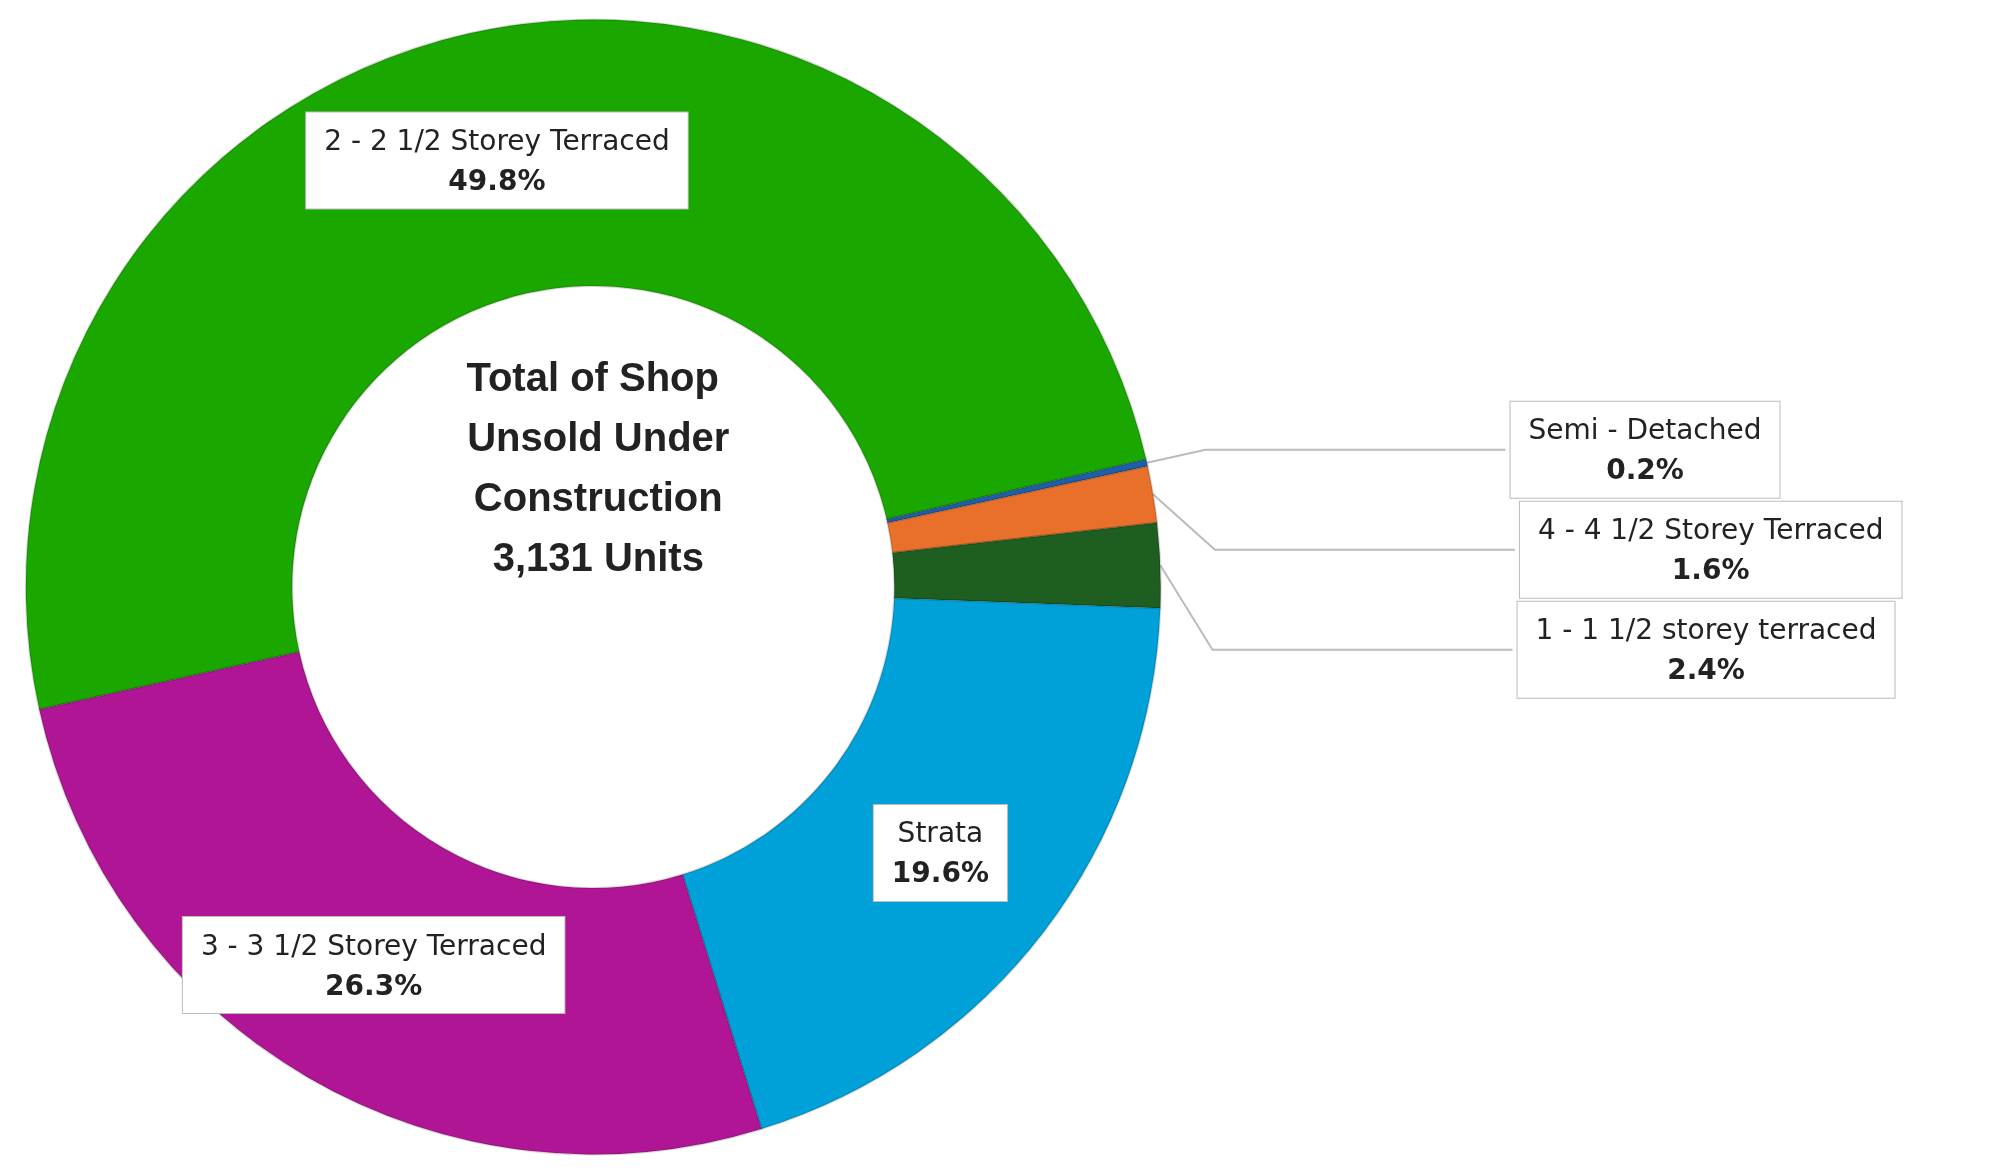  I want to click on slice-label: 1 - 1 1/2 storey terraced, so click(1706, 630).